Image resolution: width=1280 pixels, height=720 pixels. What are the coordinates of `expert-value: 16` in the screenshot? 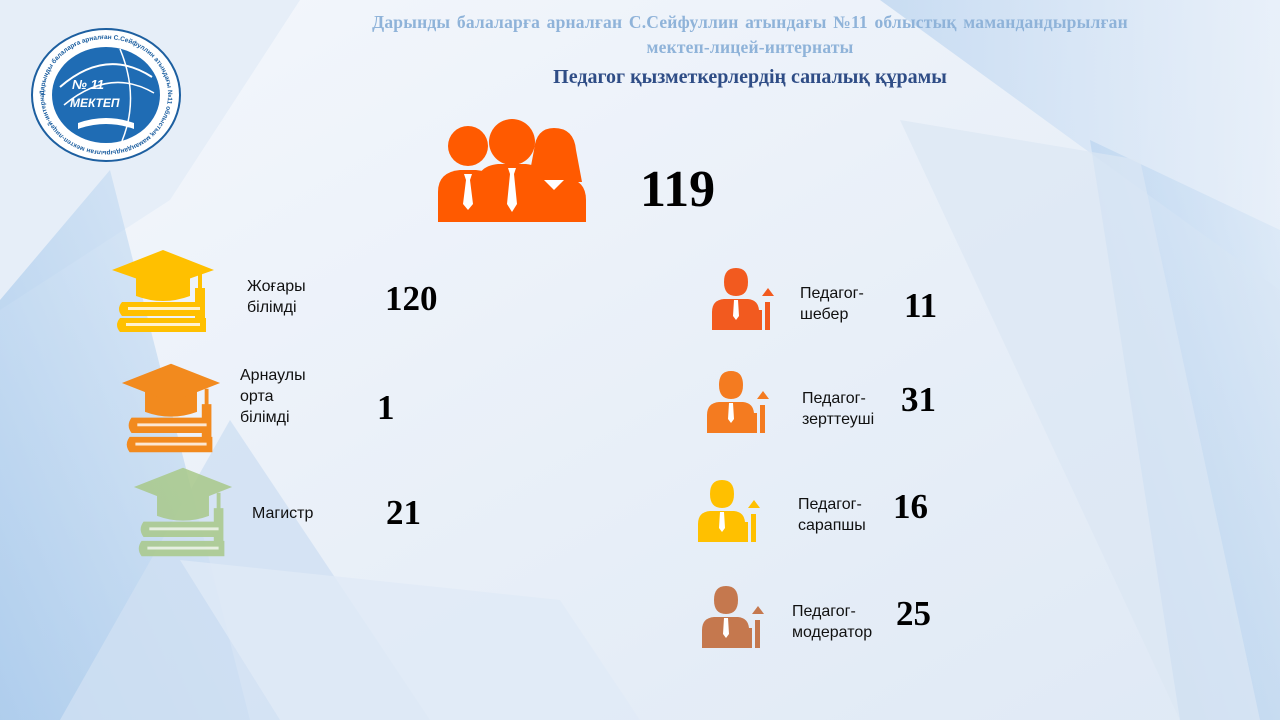 It's located at (910, 506).